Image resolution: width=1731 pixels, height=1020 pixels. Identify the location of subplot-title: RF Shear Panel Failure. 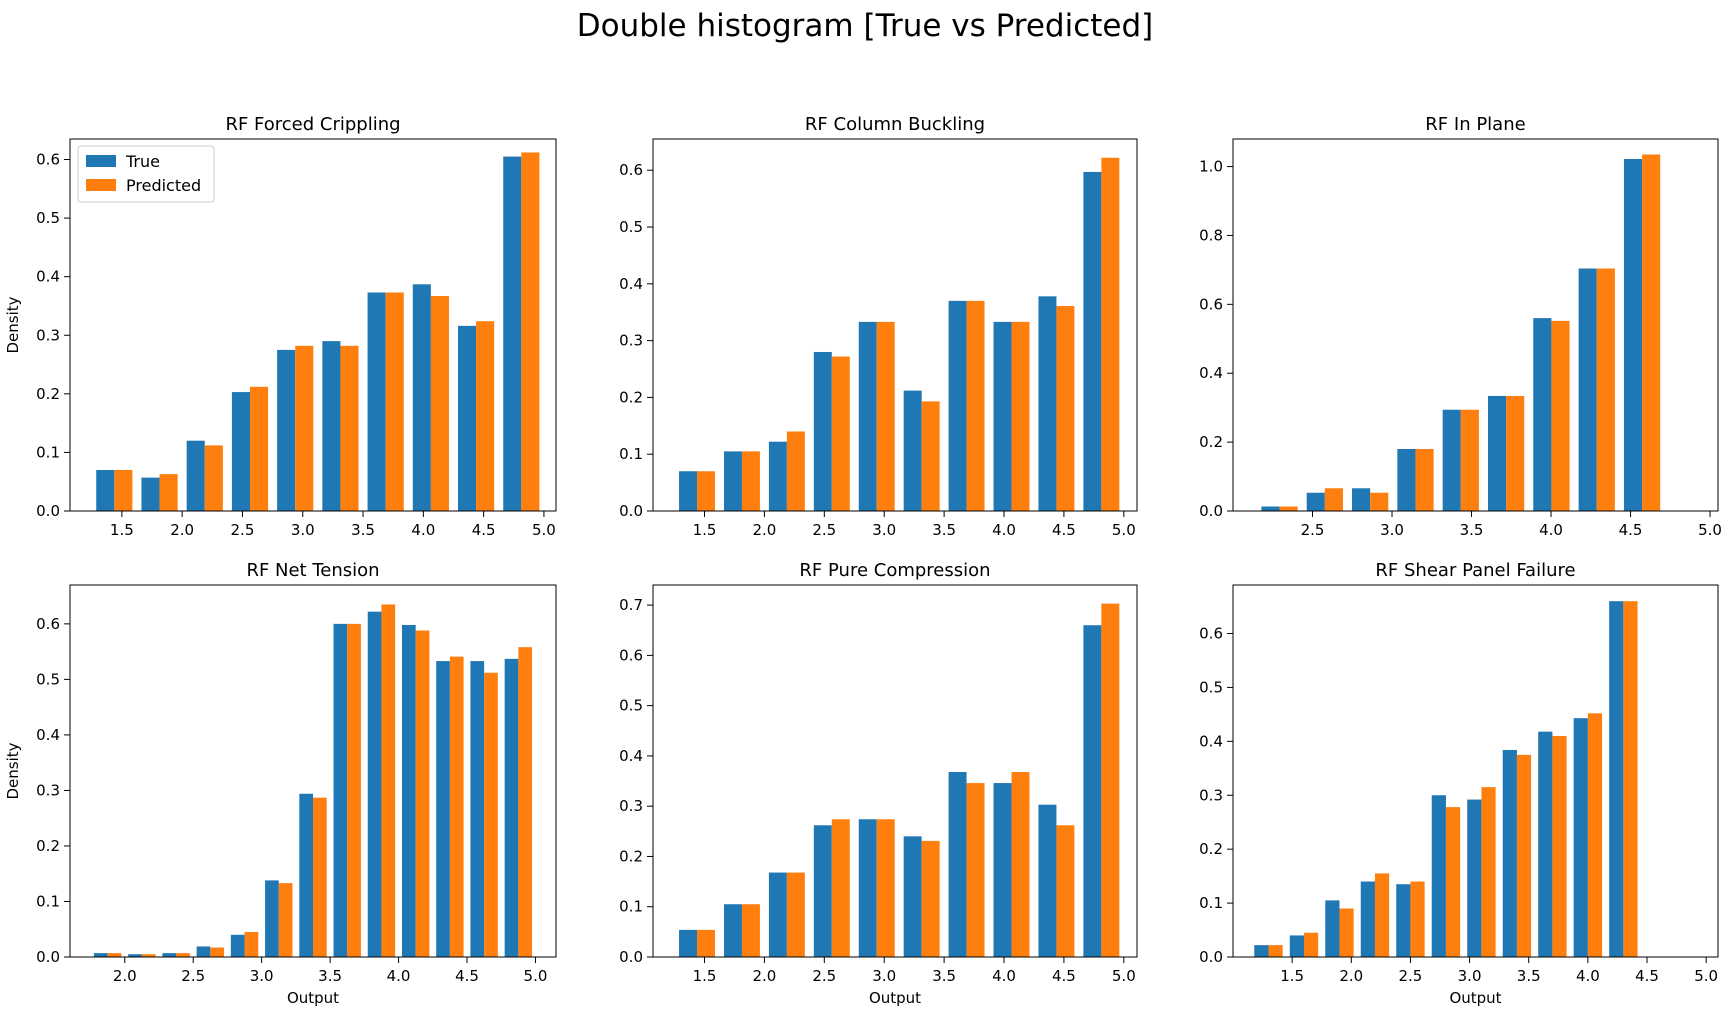
(1475, 570).